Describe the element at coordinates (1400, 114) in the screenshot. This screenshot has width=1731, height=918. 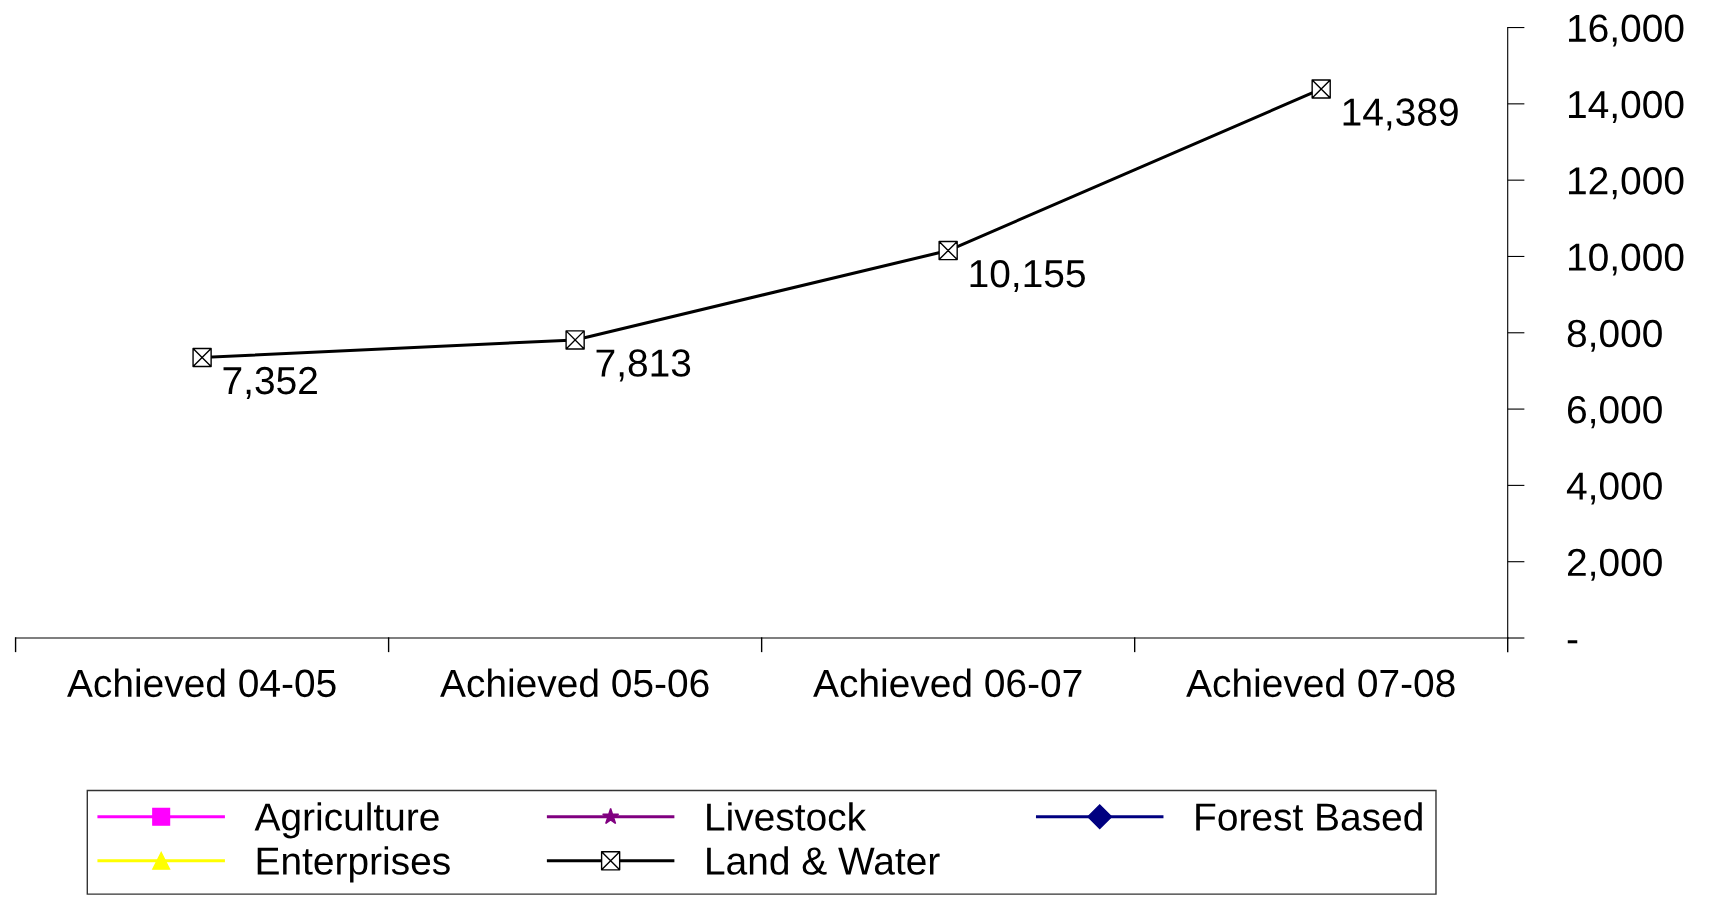
I see `data-label: 14,389` at that location.